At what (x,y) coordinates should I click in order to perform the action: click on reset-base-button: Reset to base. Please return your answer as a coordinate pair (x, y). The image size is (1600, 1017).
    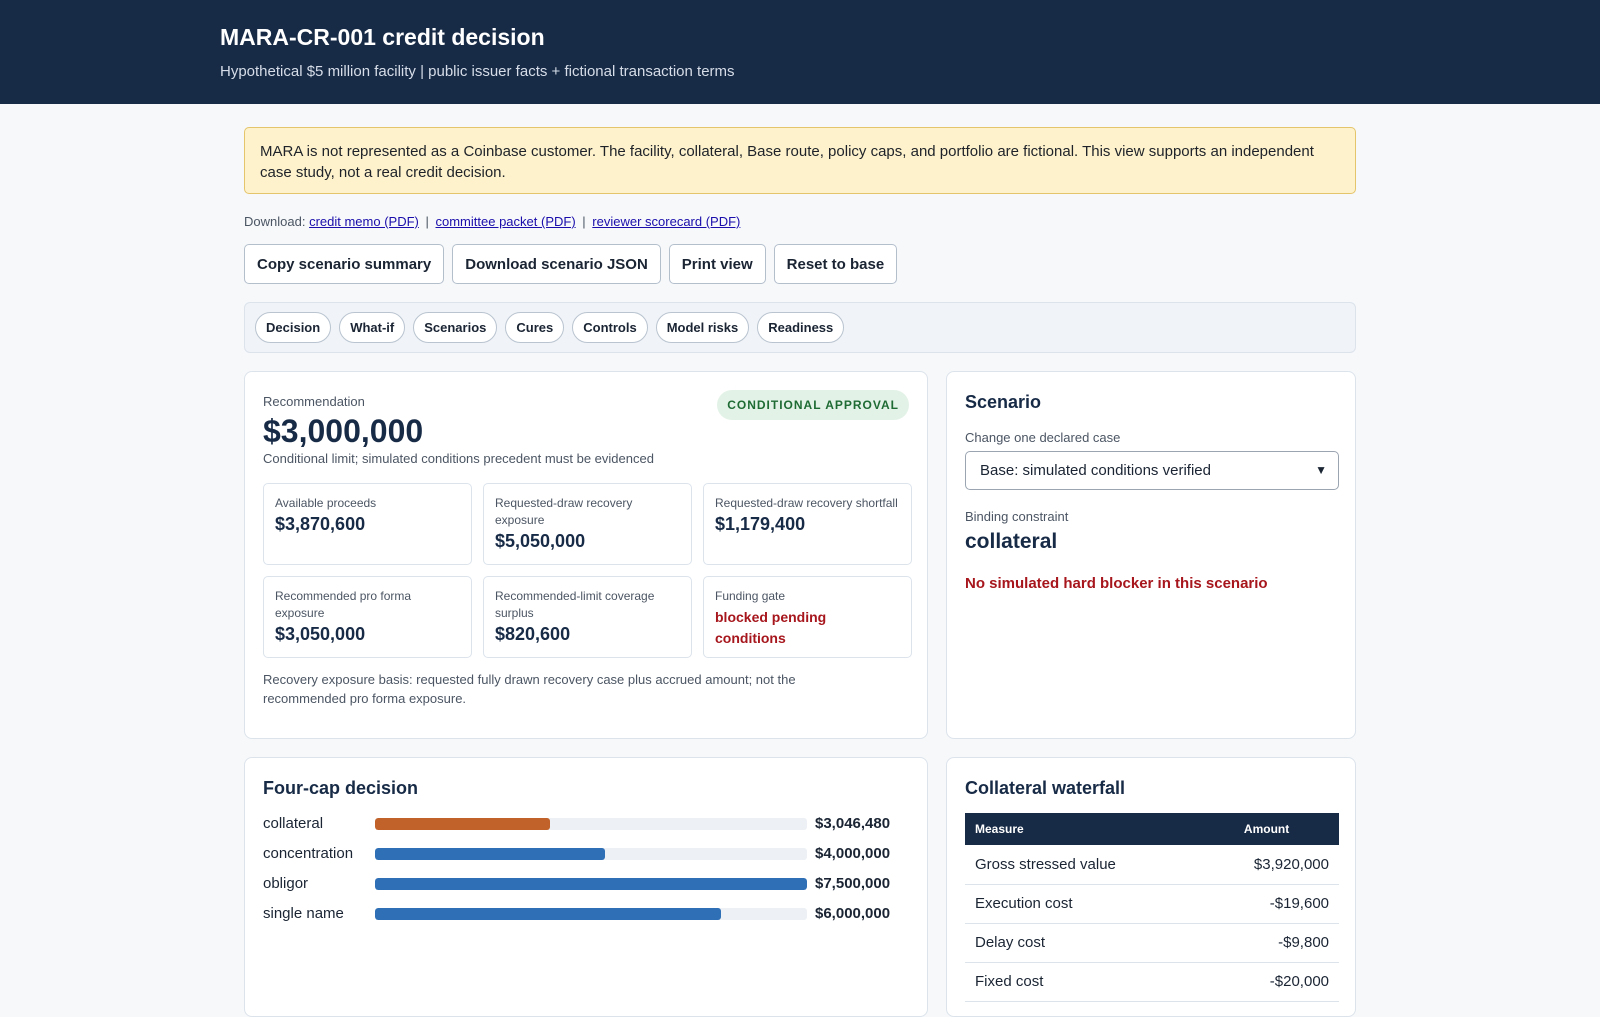
    Looking at the image, I should click on (835, 264).